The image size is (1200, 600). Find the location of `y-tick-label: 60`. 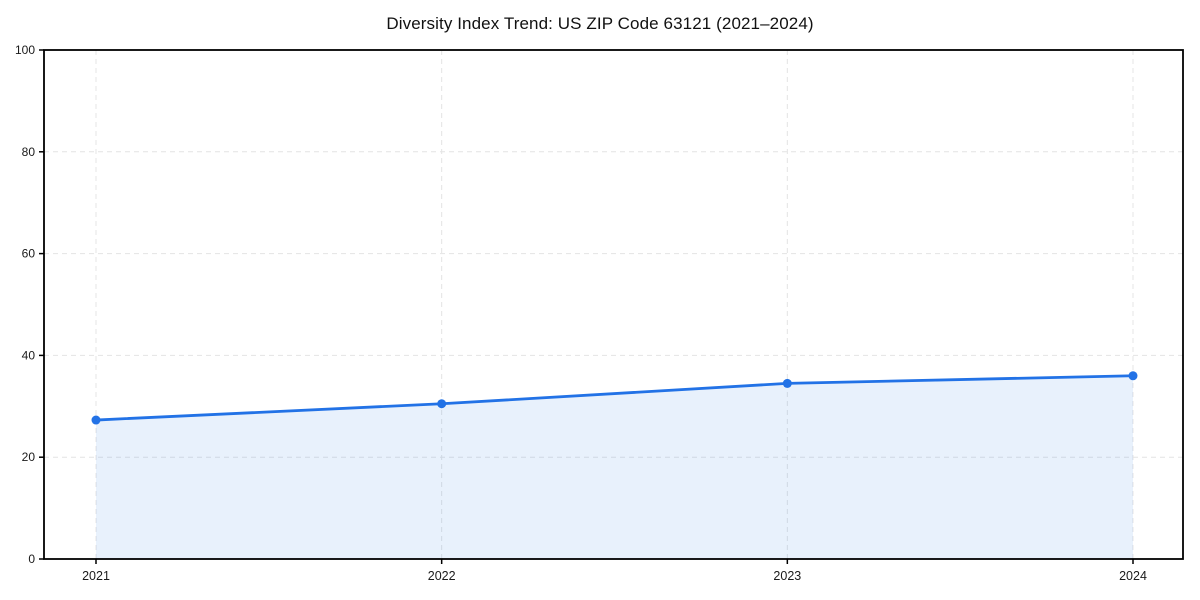

y-tick-label: 60 is located at coordinates (29, 254).